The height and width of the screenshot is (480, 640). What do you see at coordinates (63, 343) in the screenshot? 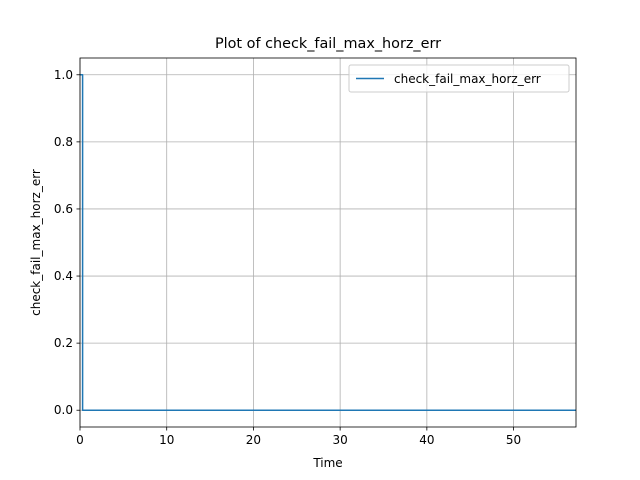
I see `y-tick-label: 0.2` at bounding box center [63, 343].